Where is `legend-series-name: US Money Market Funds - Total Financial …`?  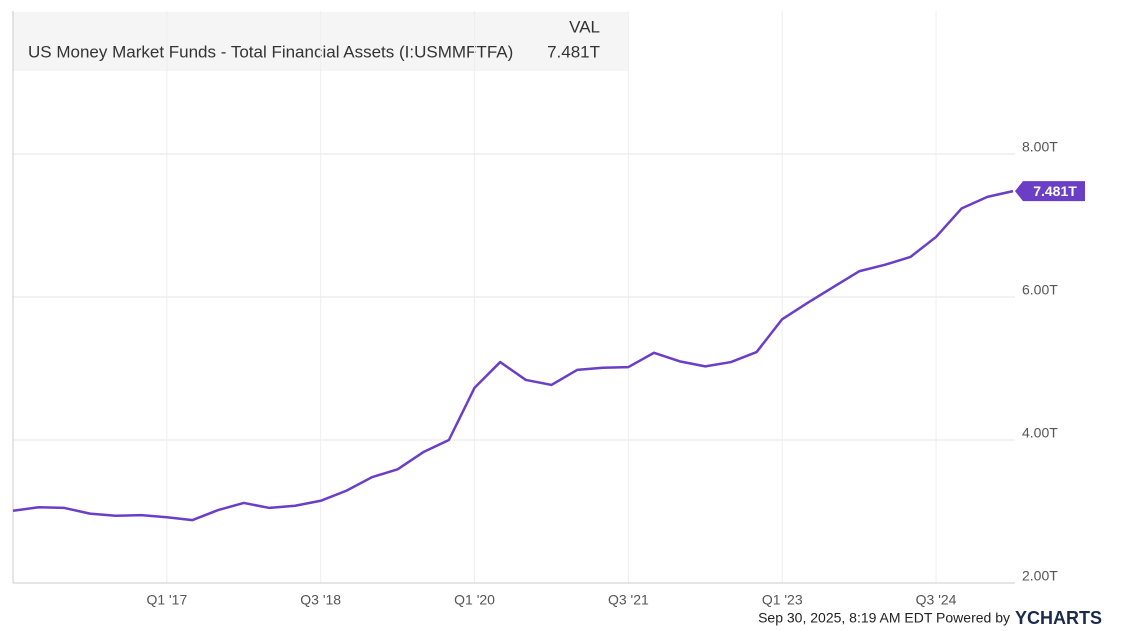
legend-series-name: US Money Market Funds - Total Financial … is located at coordinates (270, 51).